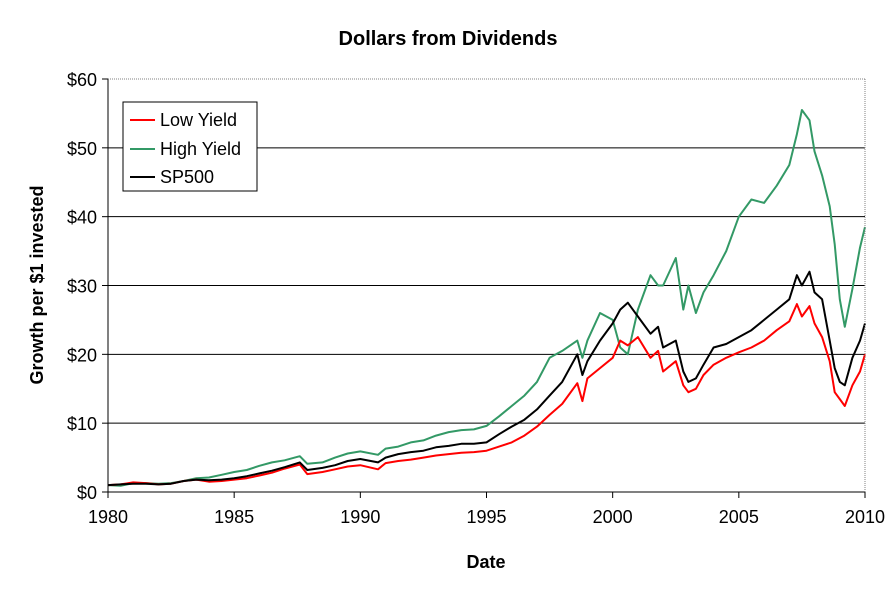  What do you see at coordinates (82, 355) in the screenshot?
I see `y-tick-label: $20` at bounding box center [82, 355].